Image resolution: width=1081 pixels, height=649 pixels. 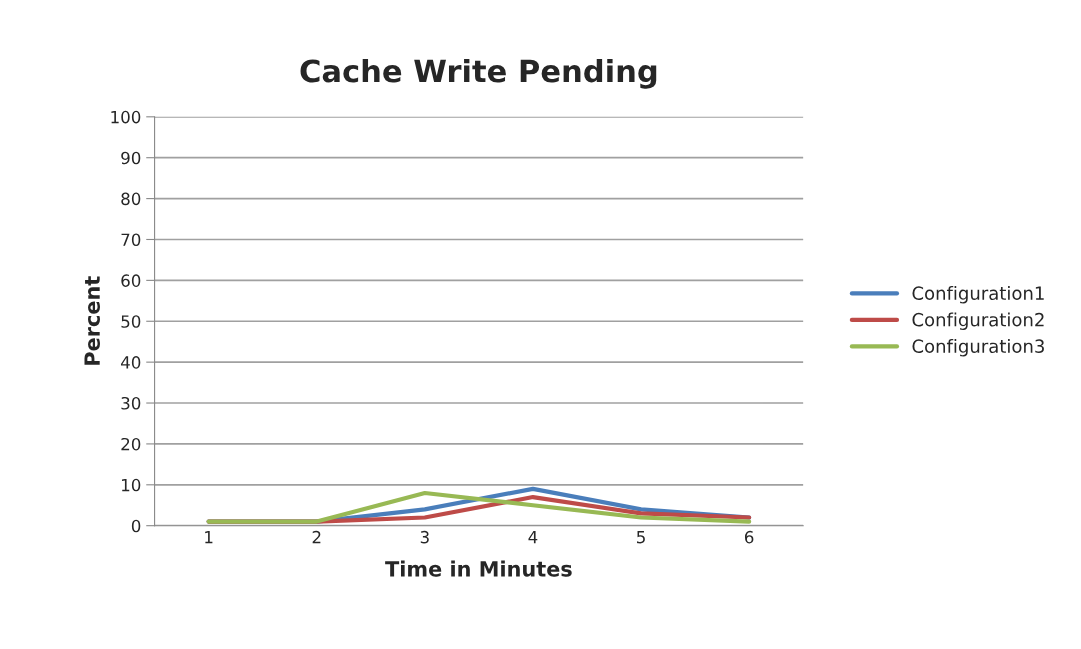 What do you see at coordinates (131, 321) in the screenshot?
I see `y-tick-label: 50` at bounding box center [131, 321].